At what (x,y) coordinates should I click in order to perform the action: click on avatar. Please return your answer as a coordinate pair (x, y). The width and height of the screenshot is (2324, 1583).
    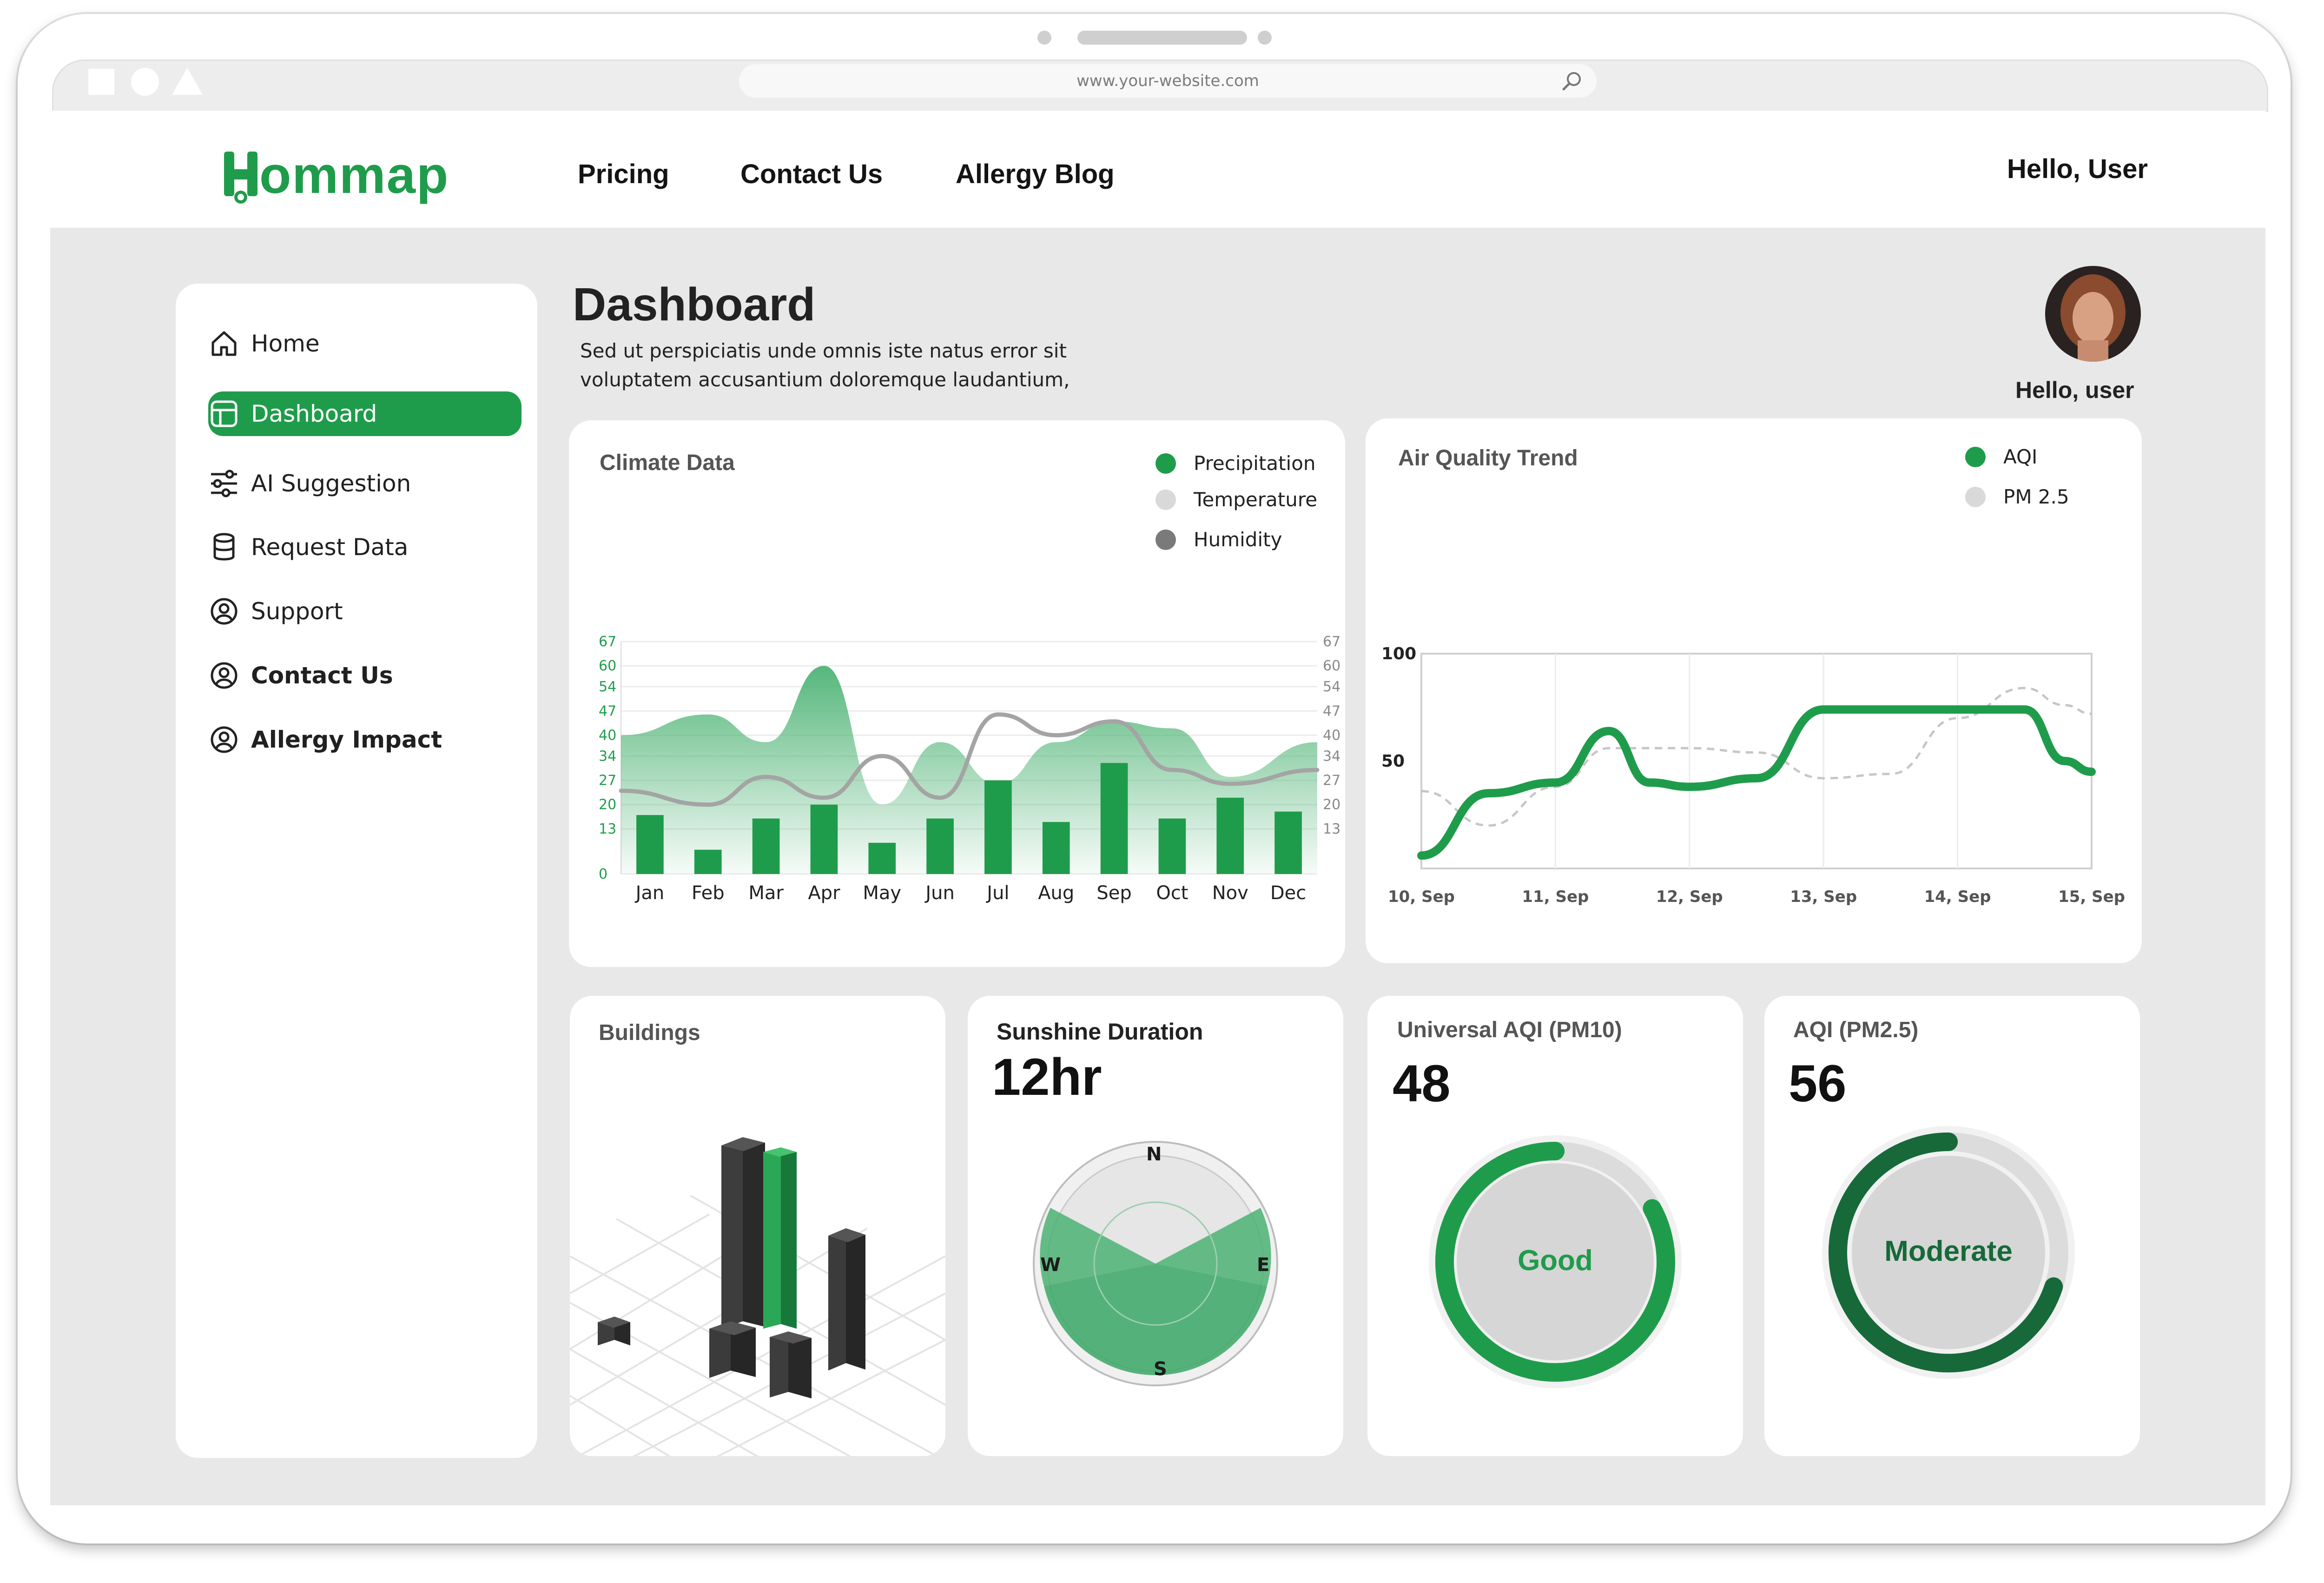
    Looking at the image, I should click on (2093, 314).